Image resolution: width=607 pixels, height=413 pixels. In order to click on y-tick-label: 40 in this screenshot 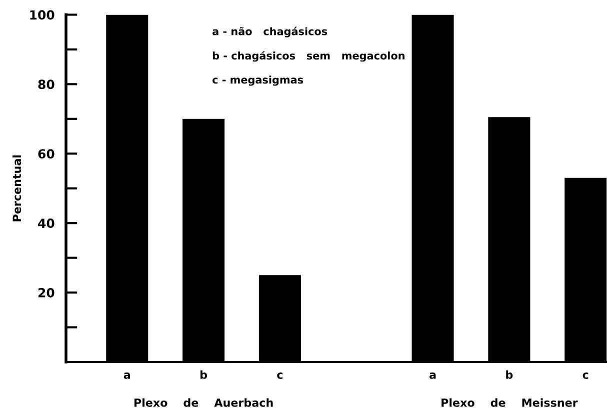, I will do `click(46, 223)`.